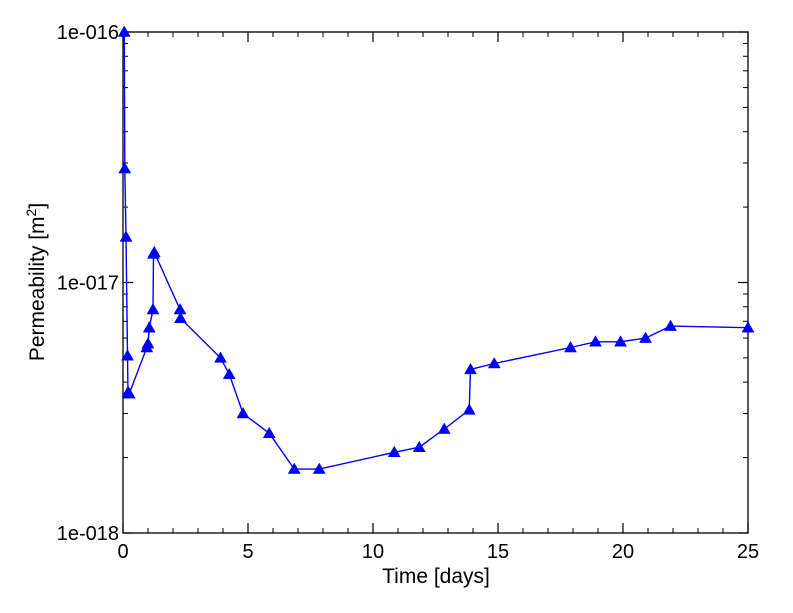  I want to click on y-axis-title-main: Permeability [m, so click(37, 288).